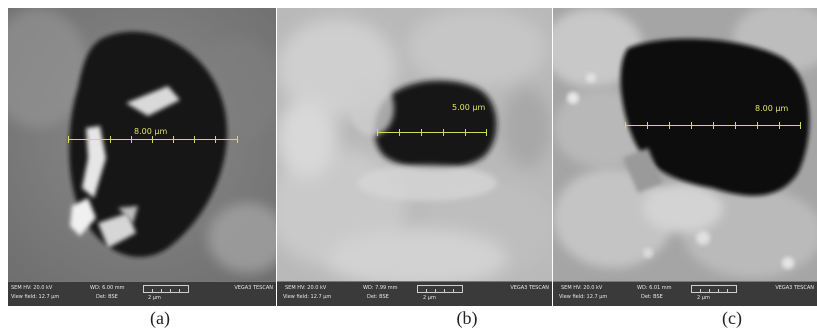  Describe the element at coordinates (654, 288) in the screenshot. I see `wd-text: WD: 6.01 mm` at that location.